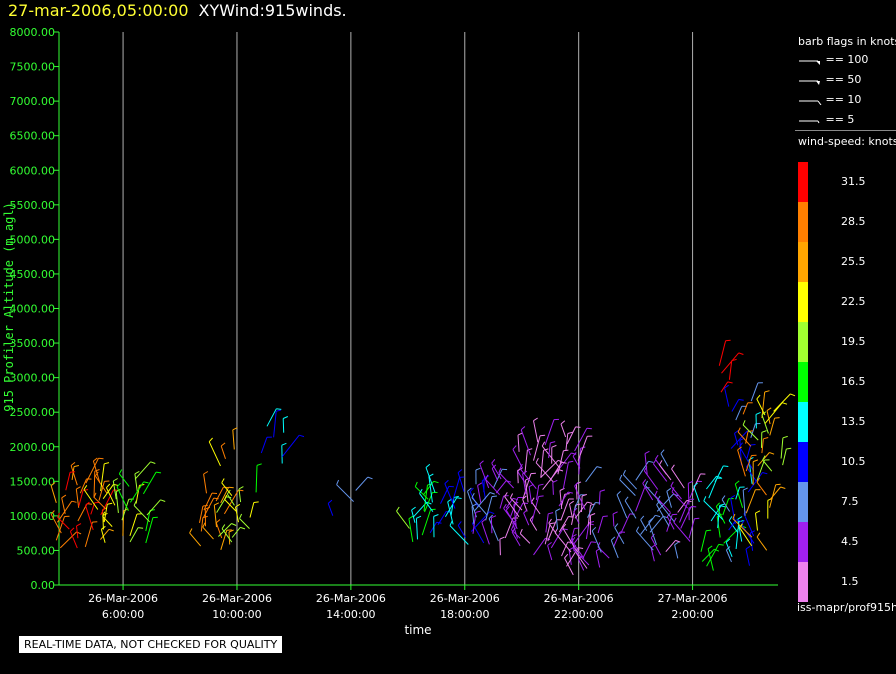 The width and height of the screenshot is (896, 674). I want to click on colorbar-label: 19.5, so click(853, 341).